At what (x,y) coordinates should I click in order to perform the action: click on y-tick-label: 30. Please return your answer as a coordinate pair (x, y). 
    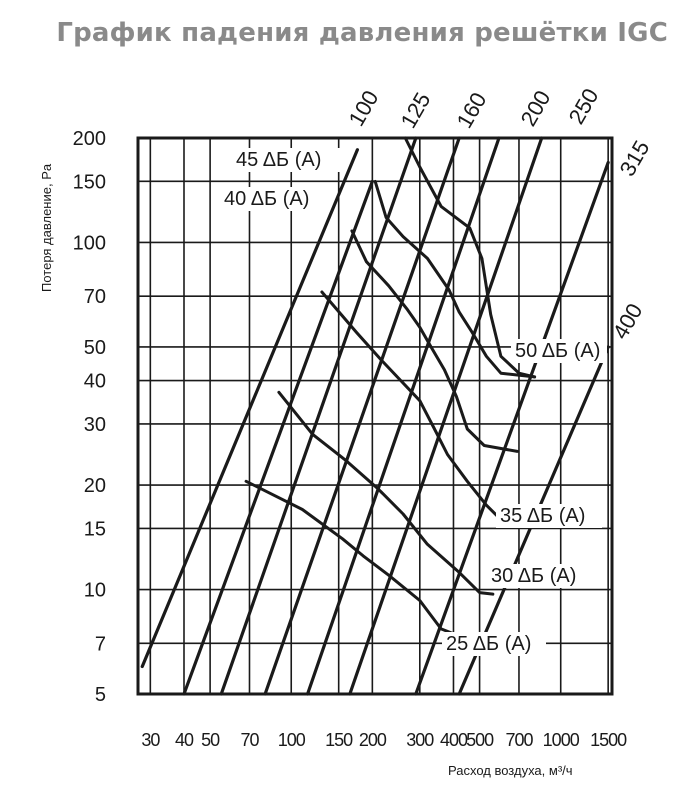
    Looking at the image, I should click on (95, 425).